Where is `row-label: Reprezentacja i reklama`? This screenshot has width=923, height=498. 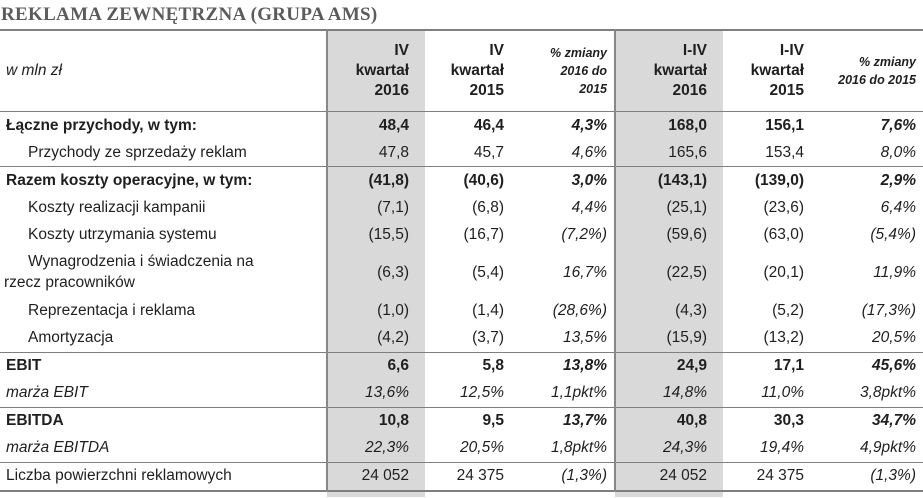 row-label: Reprezentacja i reklama is located at coordinates (112, 311).